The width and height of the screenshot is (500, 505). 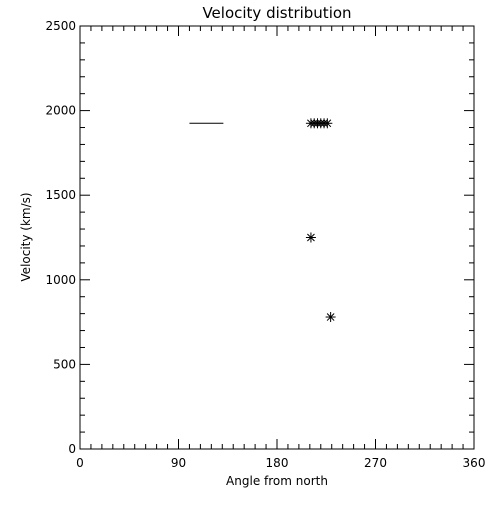 I want to click on y-tick-labels: 0 500 1000 1500 2000 2500, so click(x=60, y=237).